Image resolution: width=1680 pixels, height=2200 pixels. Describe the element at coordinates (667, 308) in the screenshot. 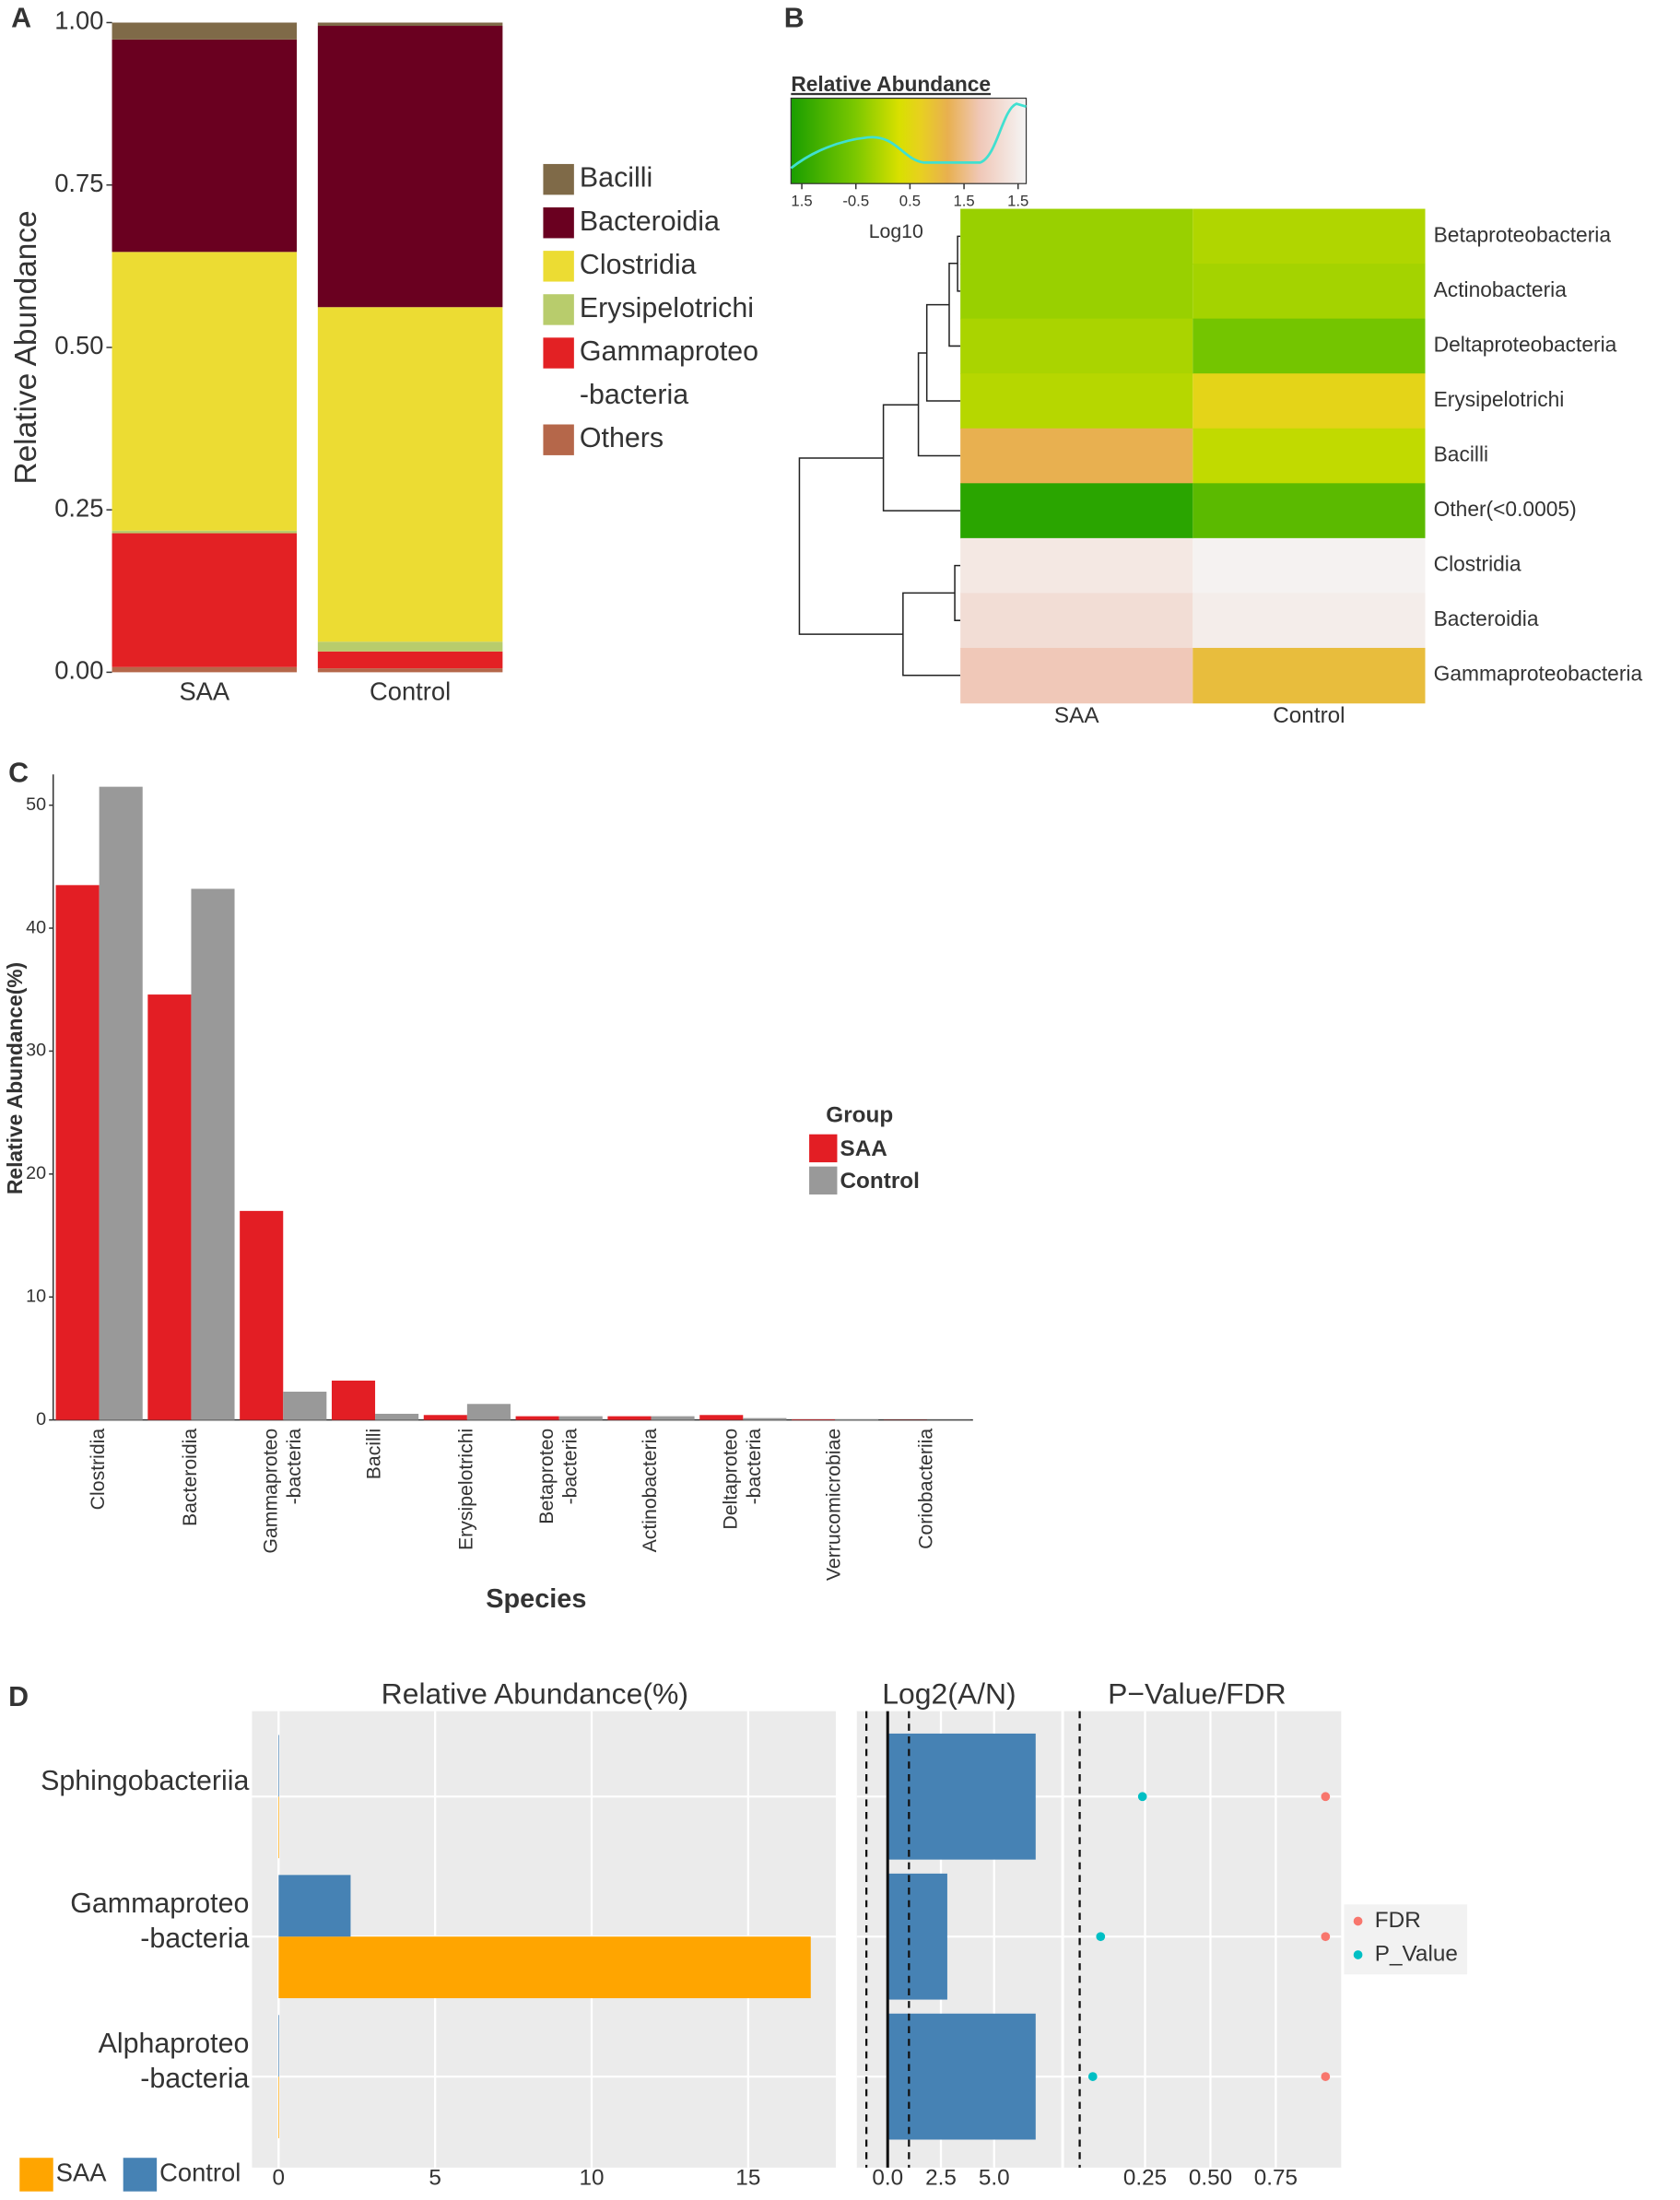

I see `legend-label: Erysipelotrichi` at that location.